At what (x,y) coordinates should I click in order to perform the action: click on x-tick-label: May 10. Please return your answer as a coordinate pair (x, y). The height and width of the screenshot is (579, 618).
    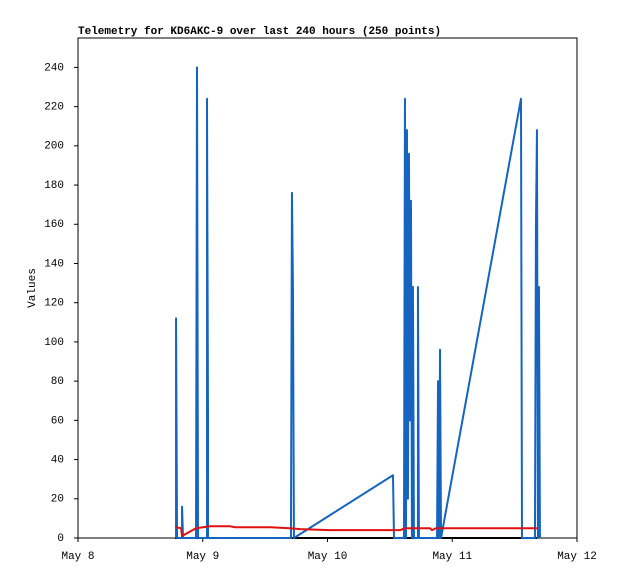
    Looking at the image, I should click on (328, 557).